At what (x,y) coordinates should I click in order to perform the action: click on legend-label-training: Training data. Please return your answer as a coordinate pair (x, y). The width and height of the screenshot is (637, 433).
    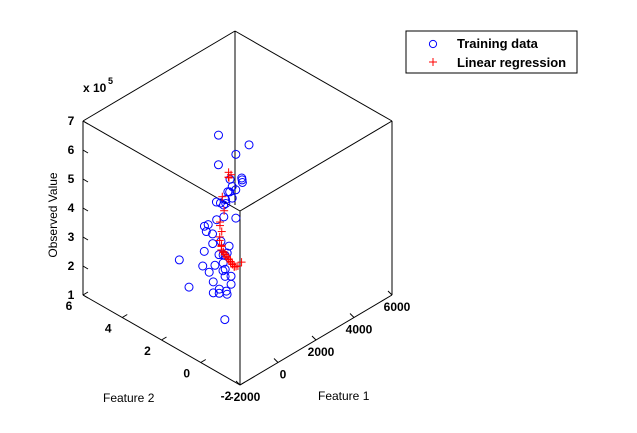
    Looking at the image, I should click on (498, 43).